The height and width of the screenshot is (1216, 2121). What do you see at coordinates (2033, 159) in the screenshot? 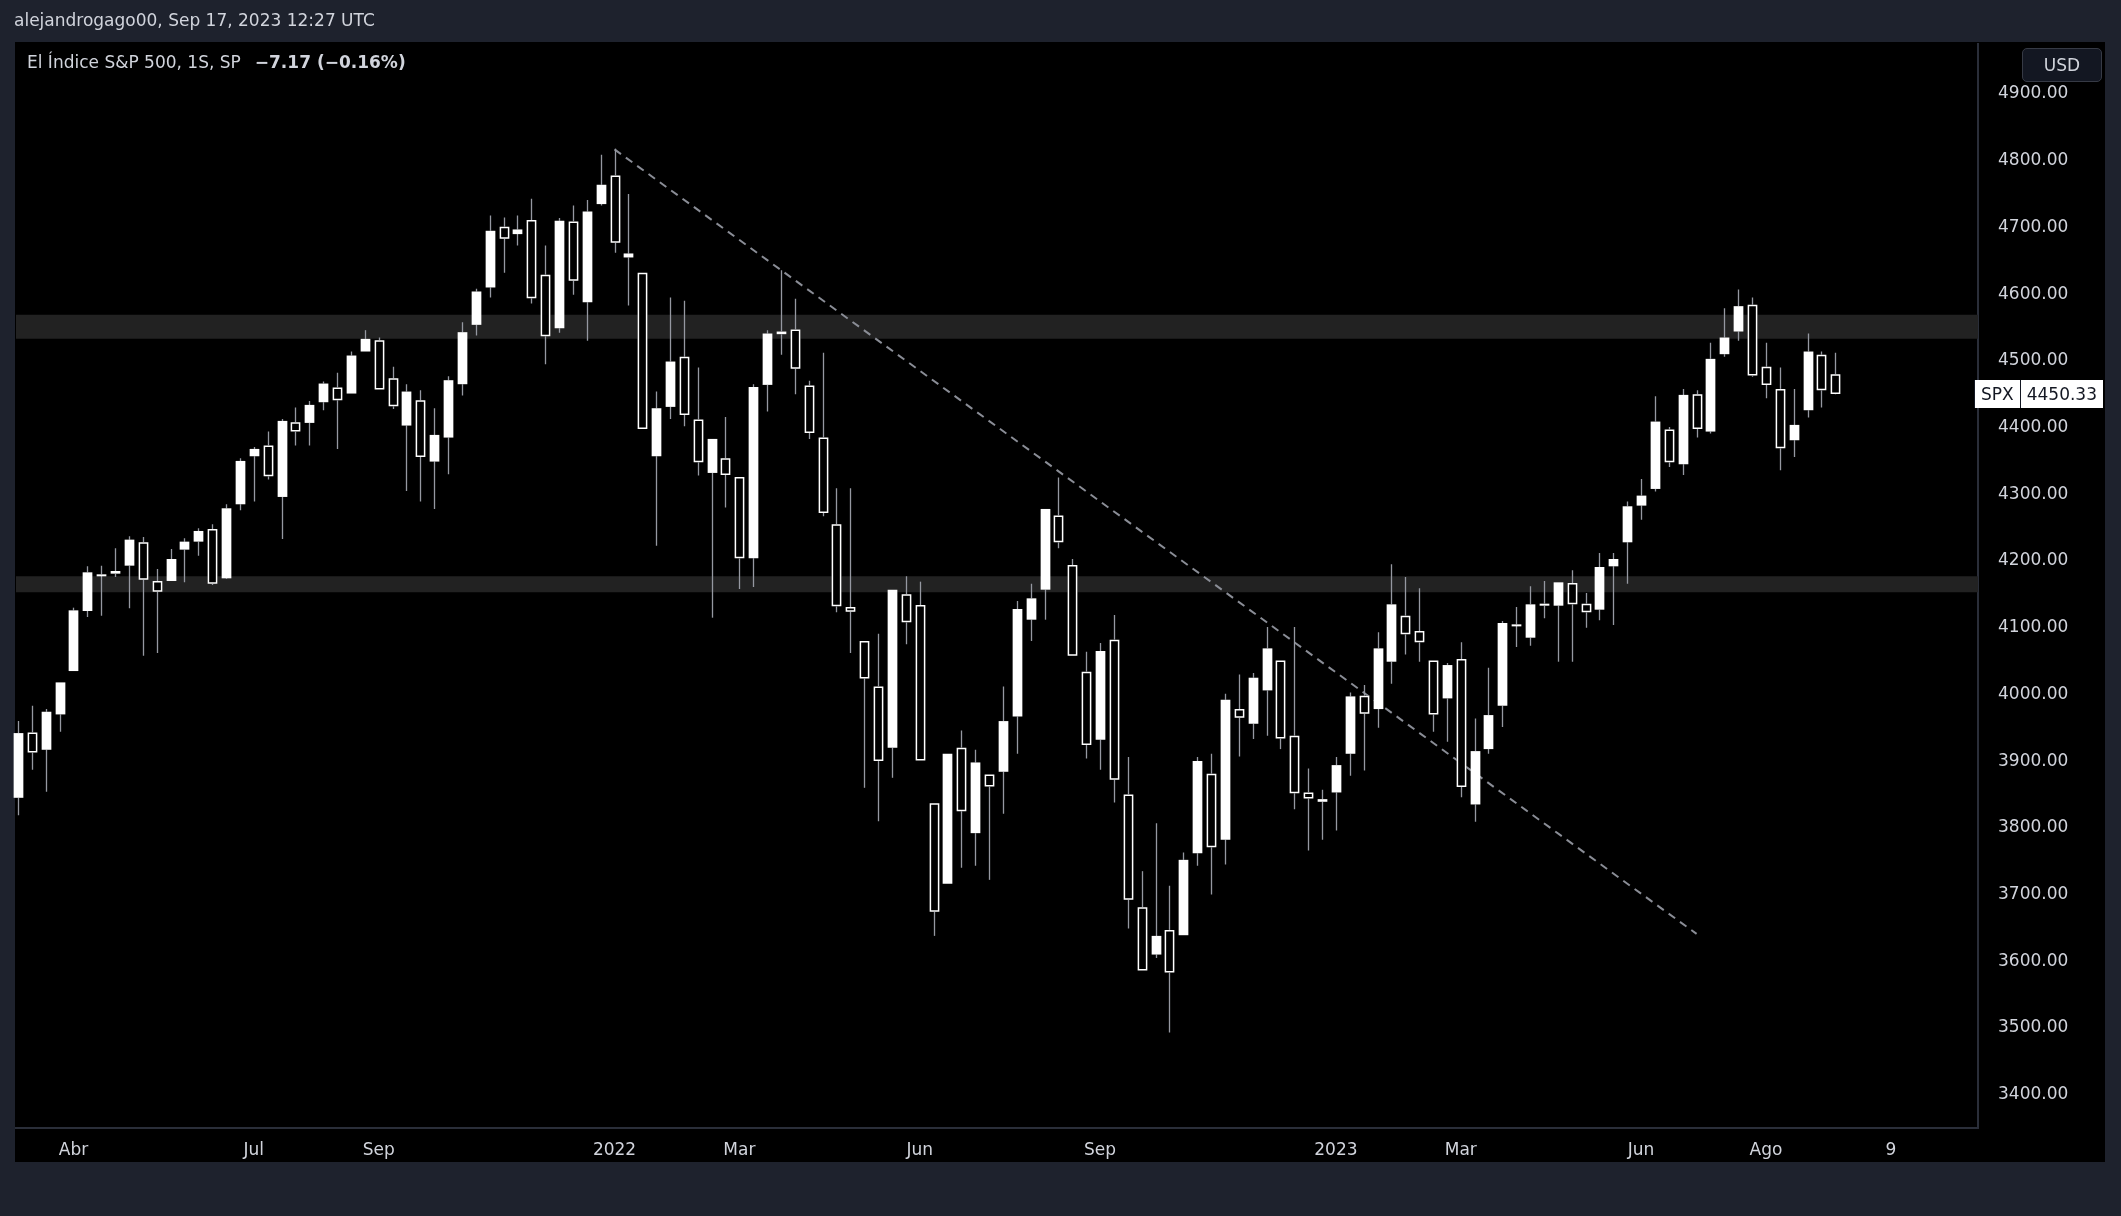
I see `y-tick-label: 4800.00` at bounding box center [2033, 159].